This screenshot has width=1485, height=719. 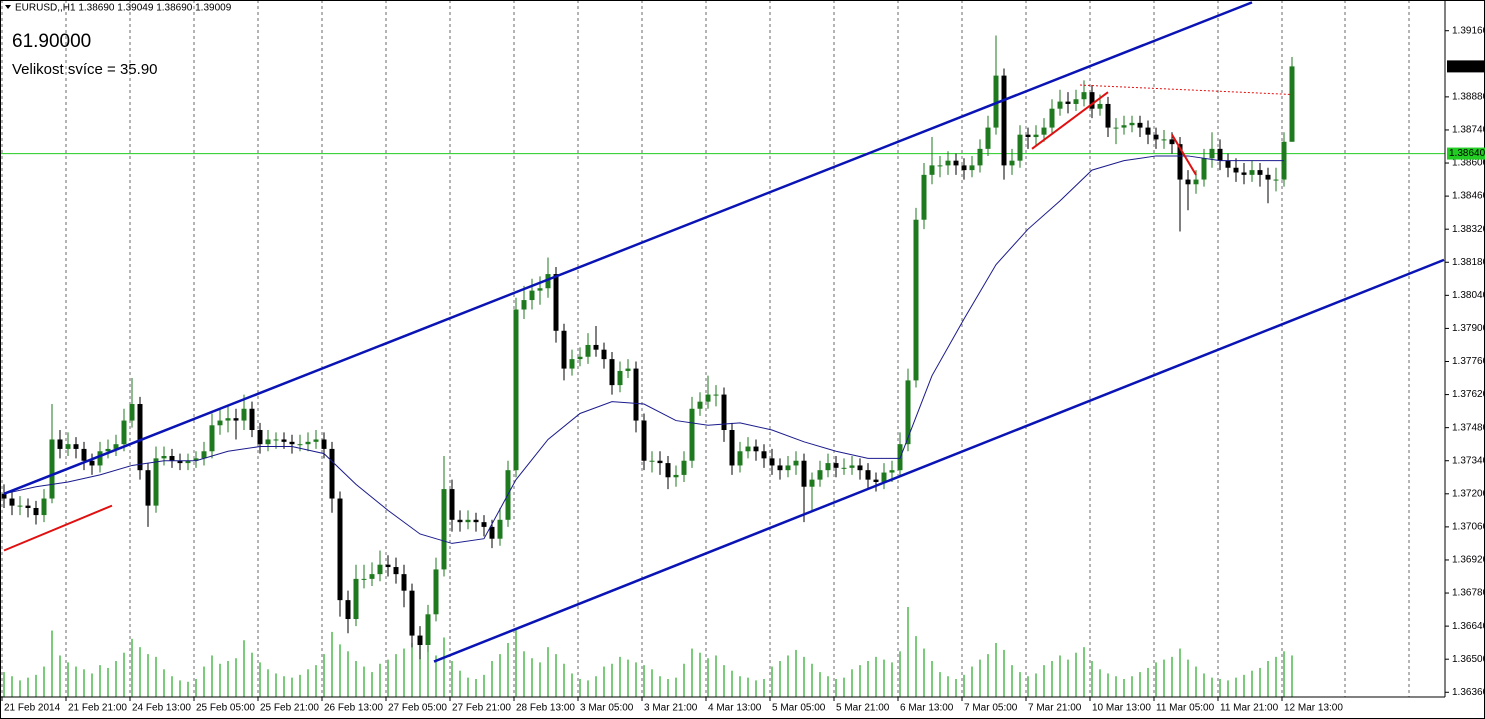 I want to click on y-tick-label: 1.37200, so click(x=1468, y=493).